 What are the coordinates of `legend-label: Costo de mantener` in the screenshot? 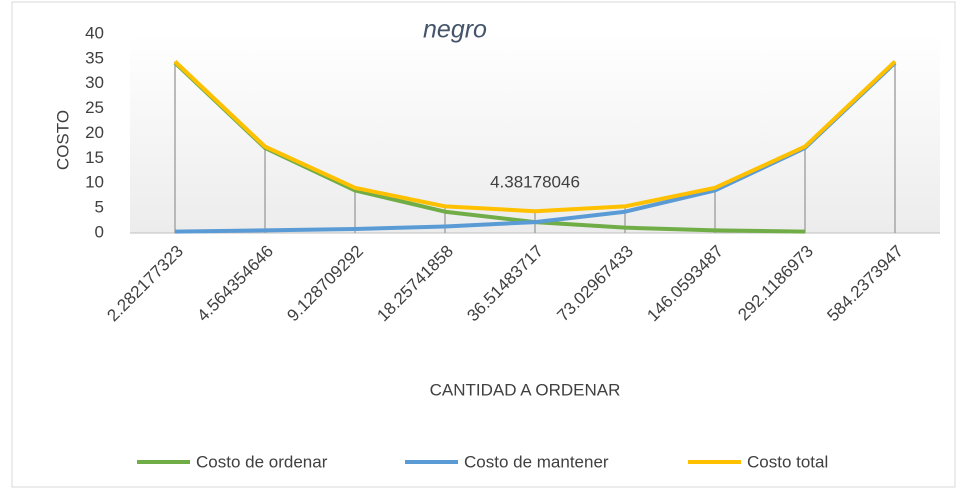 It's located at (536, 461).